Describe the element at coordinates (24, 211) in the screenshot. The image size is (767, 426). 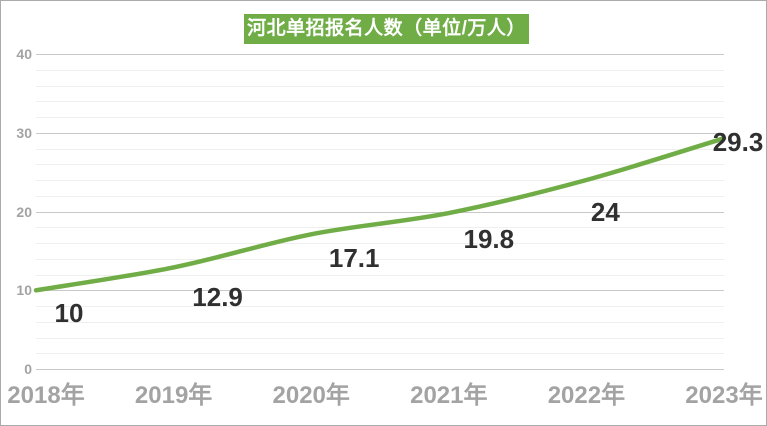
I see `y-tick-label: 20` at that location.